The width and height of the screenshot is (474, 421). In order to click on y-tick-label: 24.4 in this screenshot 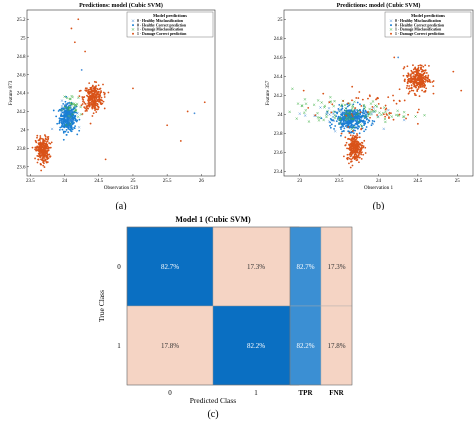, I will do `click(278, 77)`.